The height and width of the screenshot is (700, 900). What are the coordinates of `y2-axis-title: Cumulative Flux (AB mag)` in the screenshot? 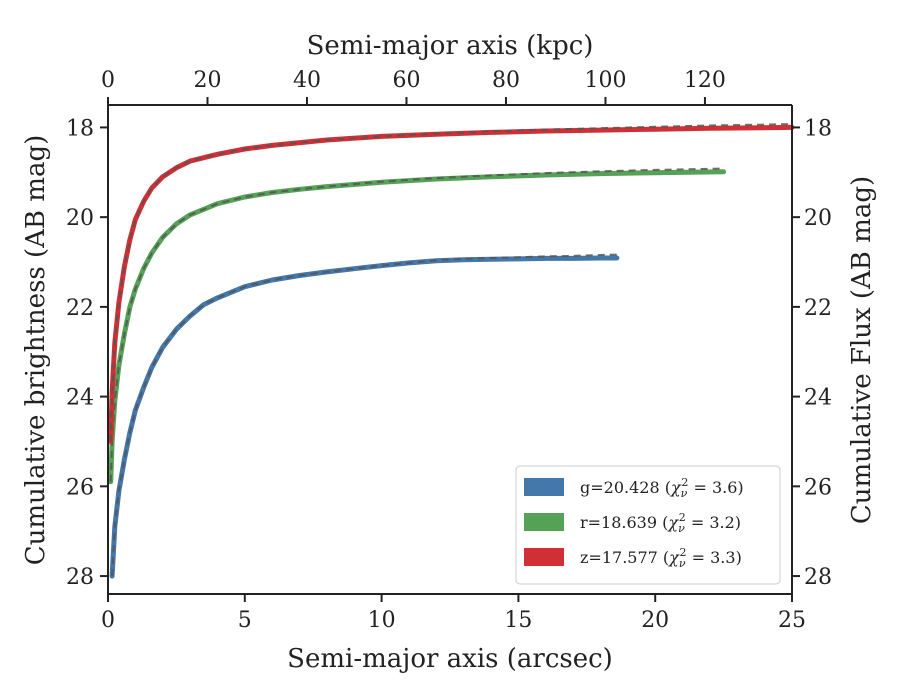 It's located at (862, 350).